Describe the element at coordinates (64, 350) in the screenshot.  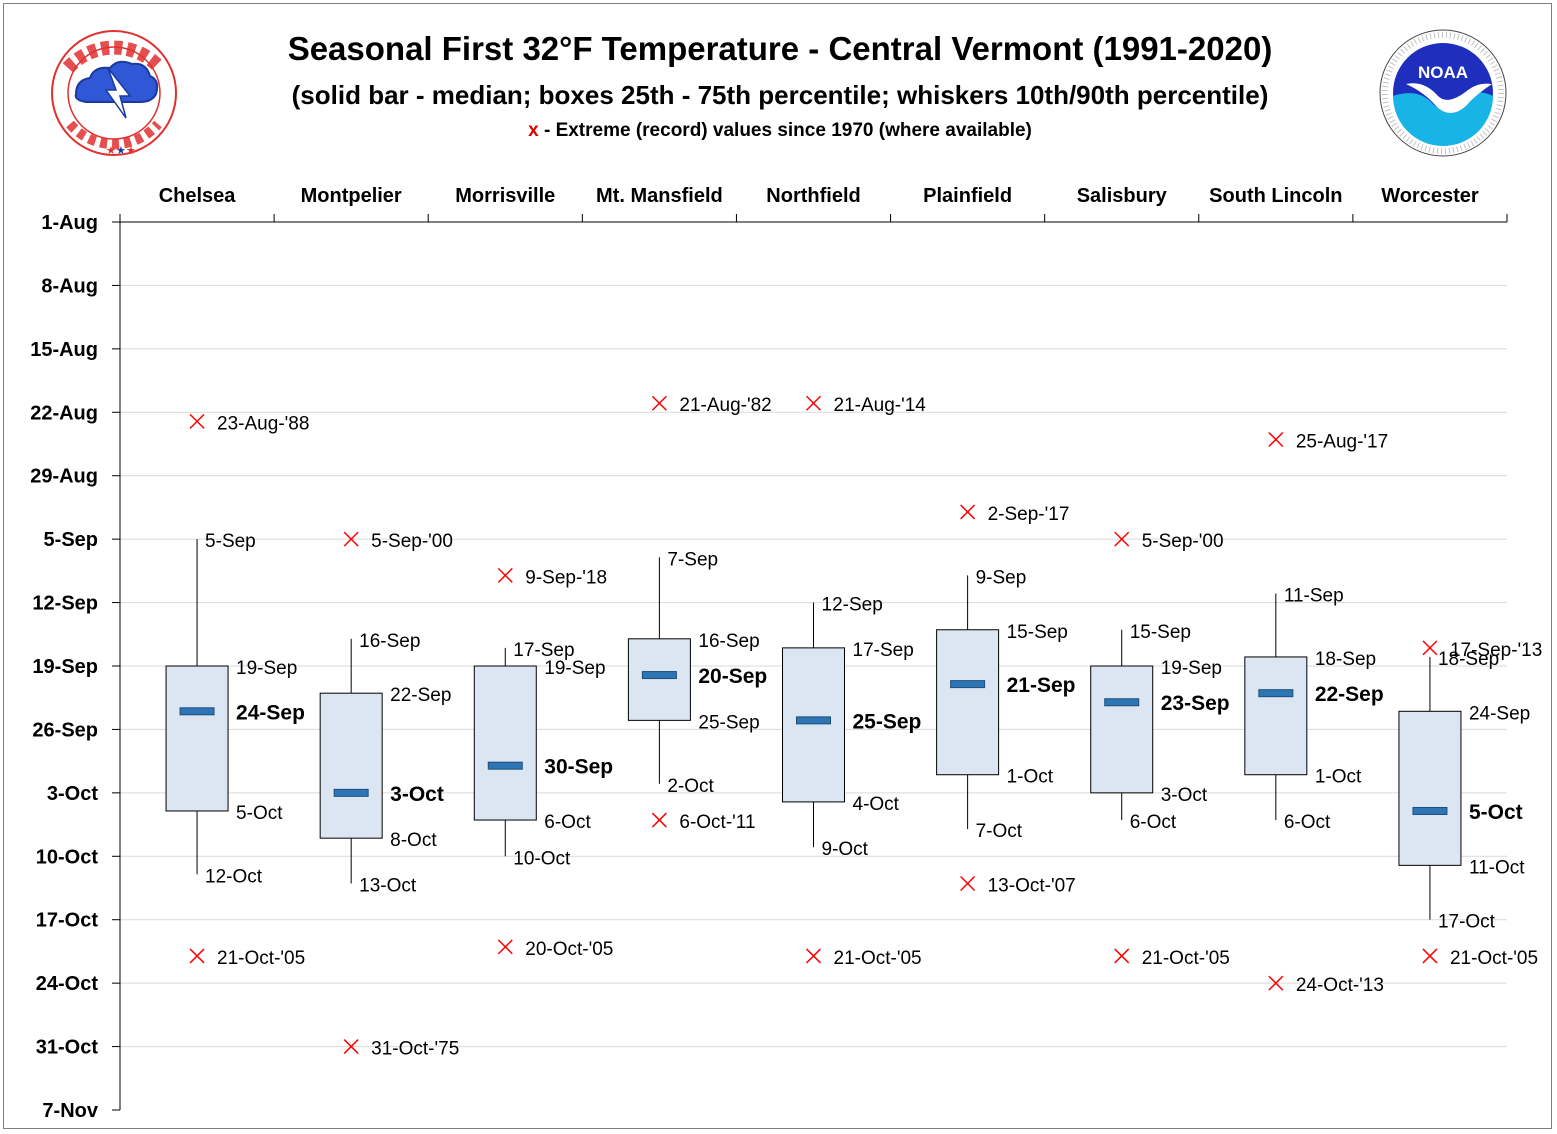
I see `y-tick-label: 15-Aug` at that location.